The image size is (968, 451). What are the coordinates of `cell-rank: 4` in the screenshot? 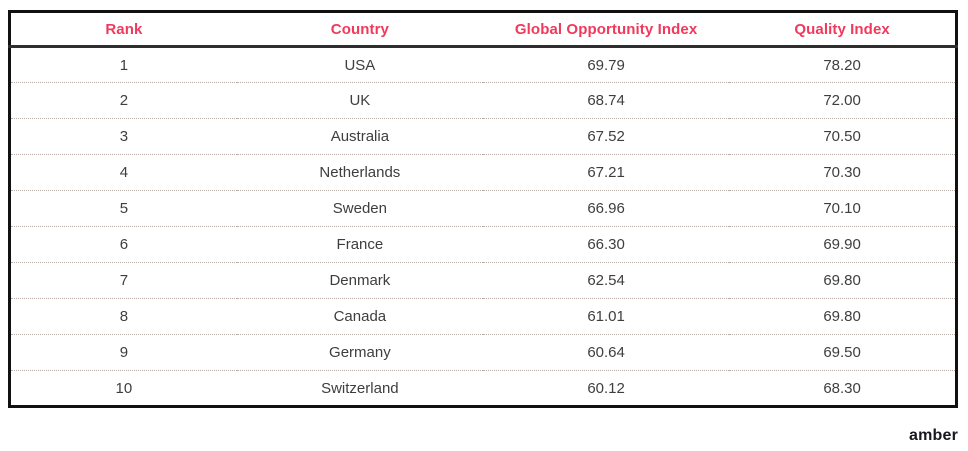 It's located at (123, 172).